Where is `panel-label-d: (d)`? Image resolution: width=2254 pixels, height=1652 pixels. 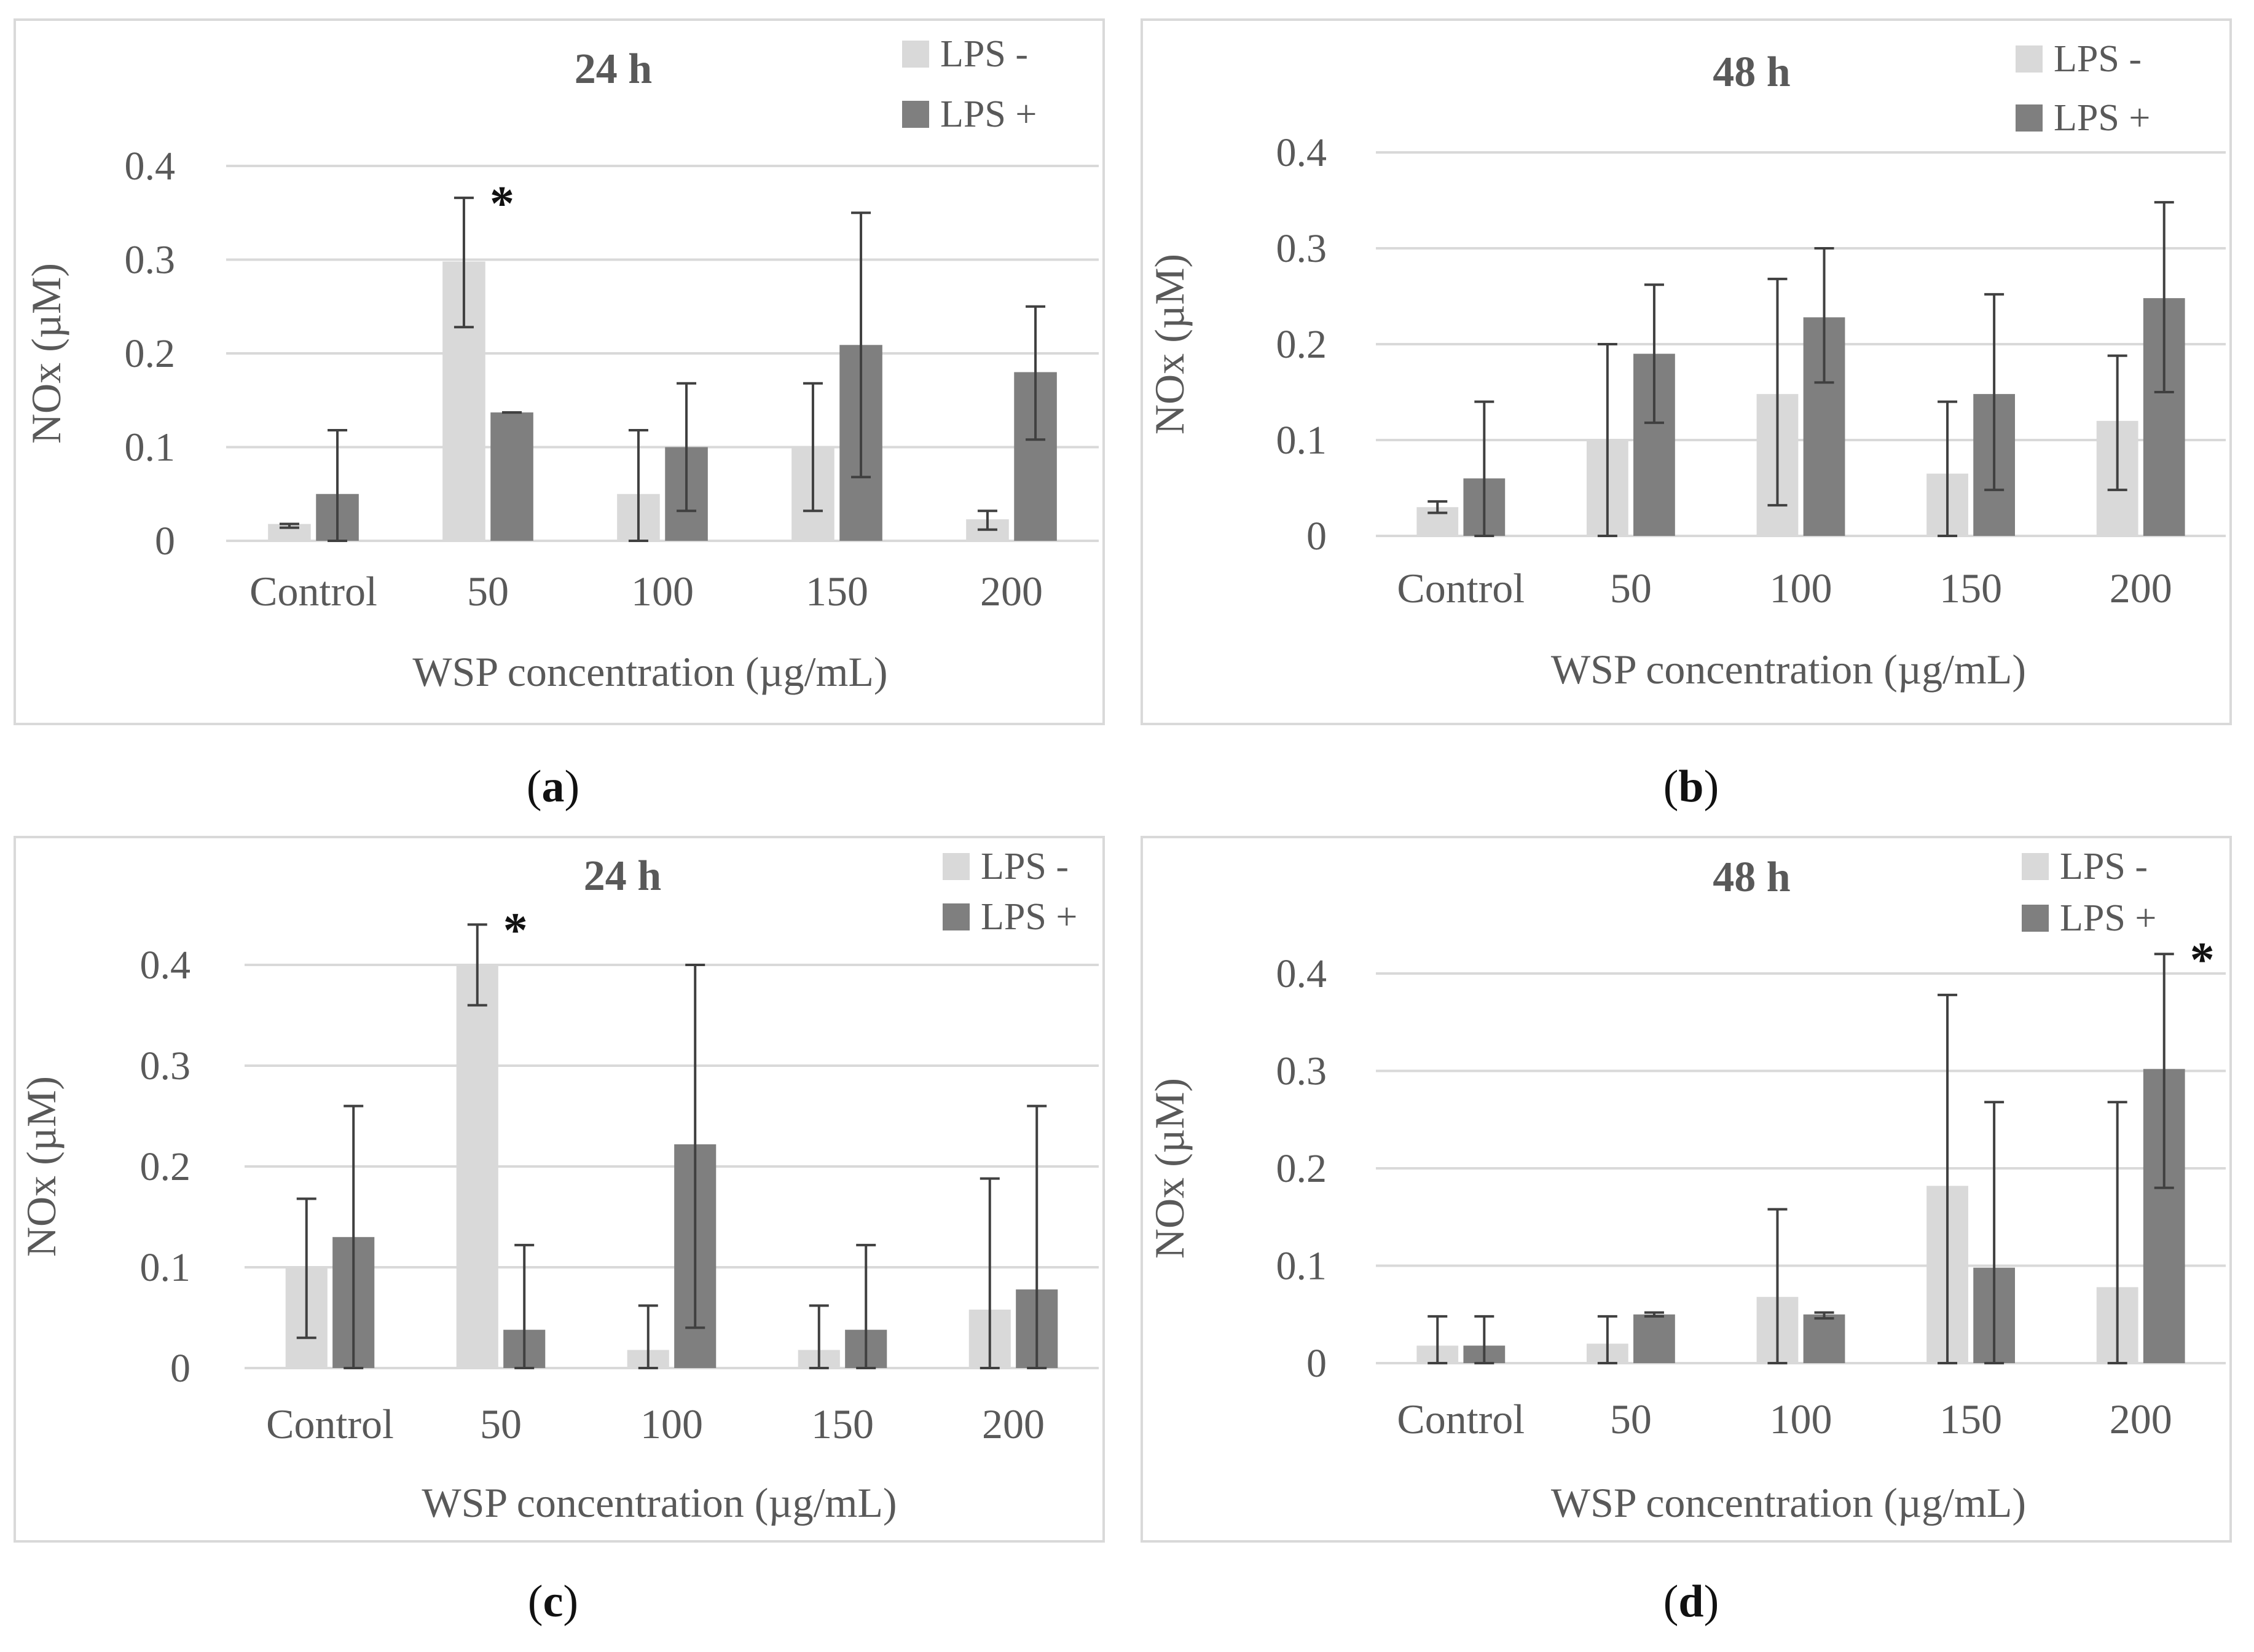 panel-label-d: (d) is located at coordinates (1691, 1602).